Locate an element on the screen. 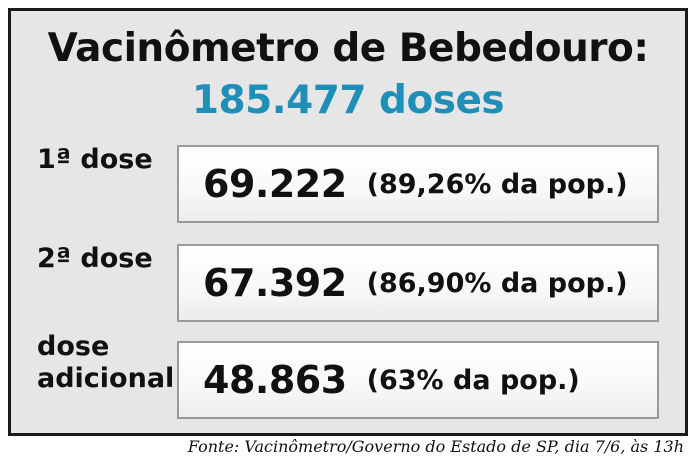 Image resolution: width=696 pixels, height=463 pixels. total-doses: 185.477 doses is located at coordinates (348, 100).